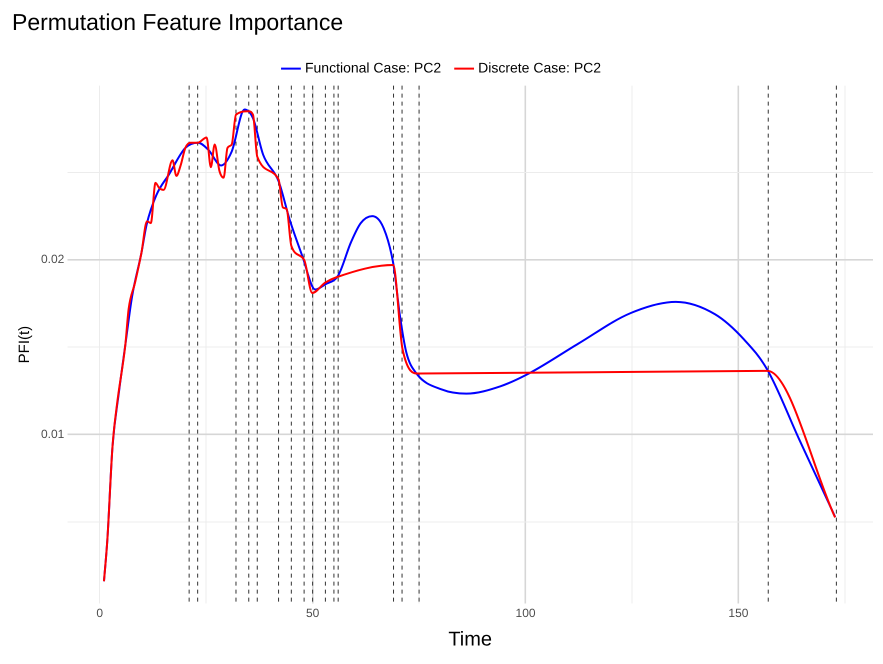 The width and height of the screenshot is (883, 664). I want to click on x-tick-label: 100, so click(526, 613).